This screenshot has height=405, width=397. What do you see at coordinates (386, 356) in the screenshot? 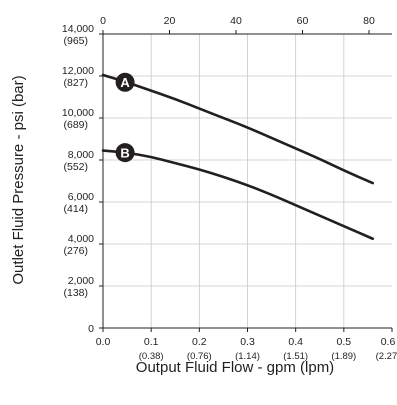
I see `x-tick-sublabel-6: (2.27)` at bounding box center [386, 356].